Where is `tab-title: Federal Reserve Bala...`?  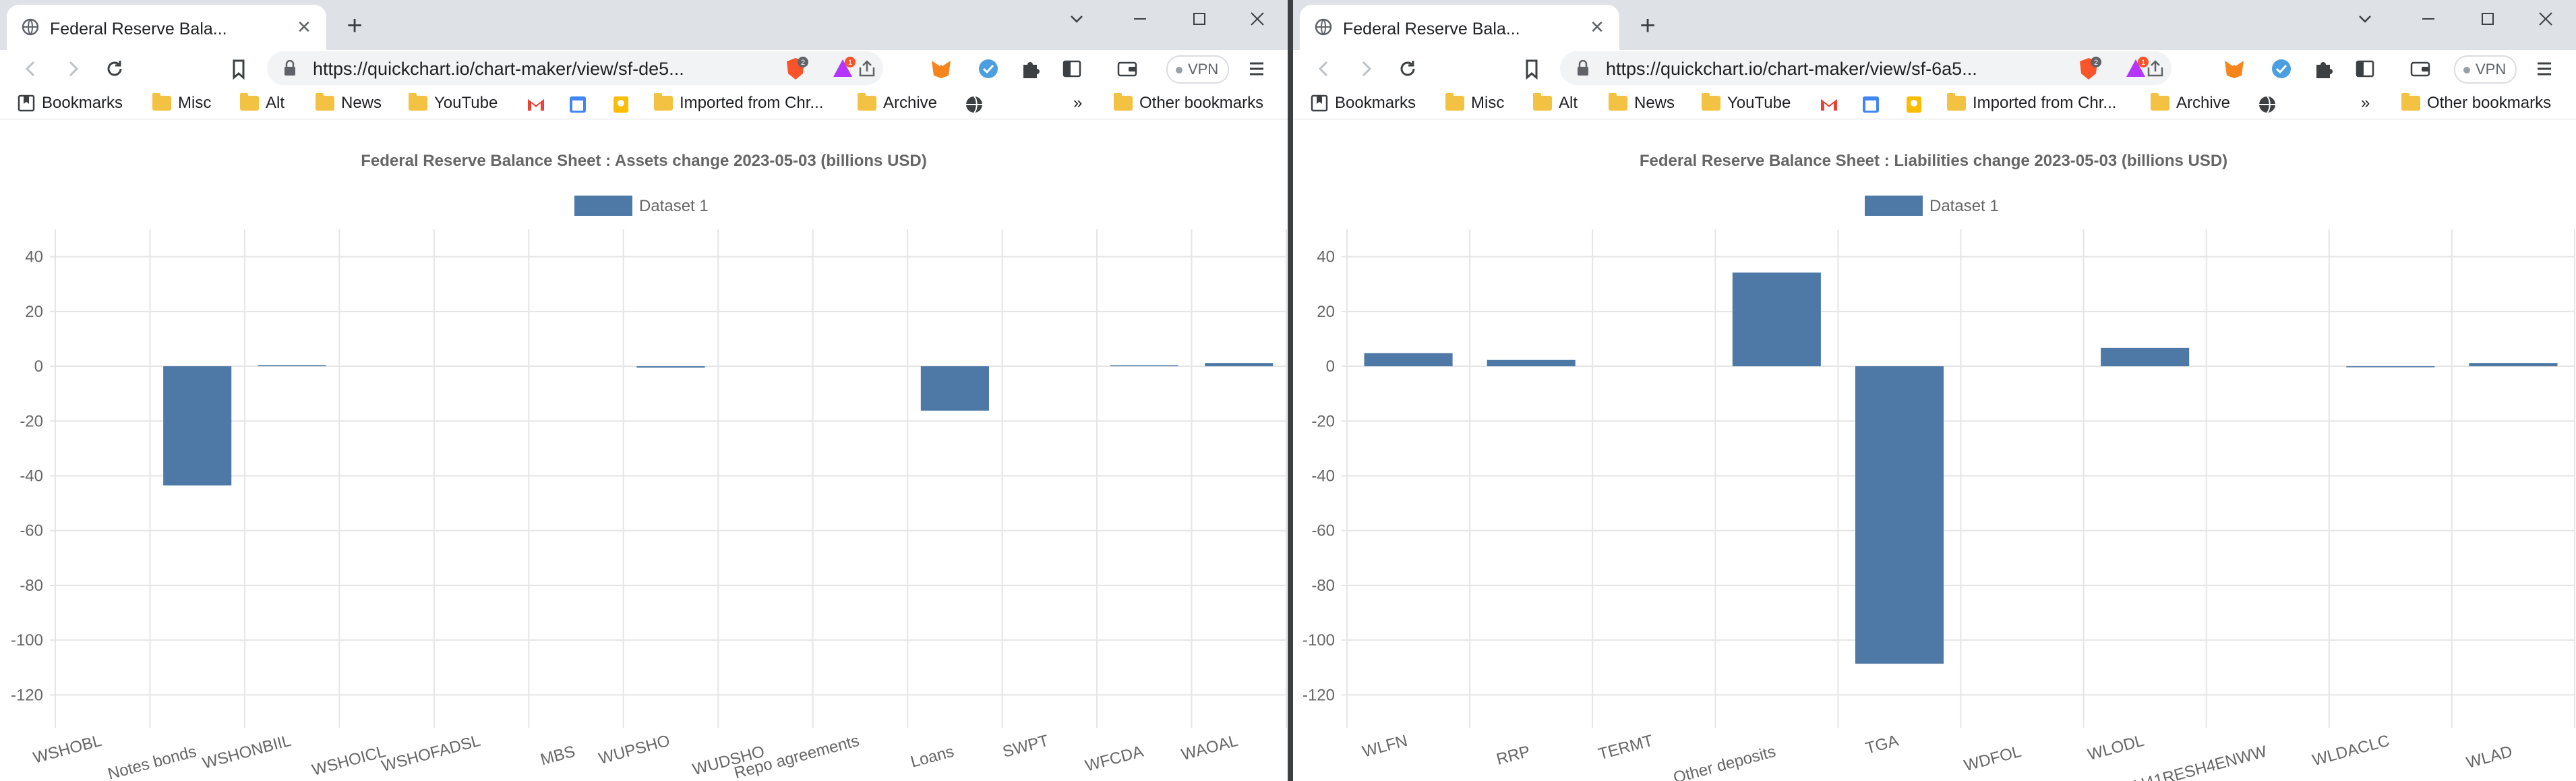
tab-title: Federal Reserve Bala... is located at coordinates (1432, 29).